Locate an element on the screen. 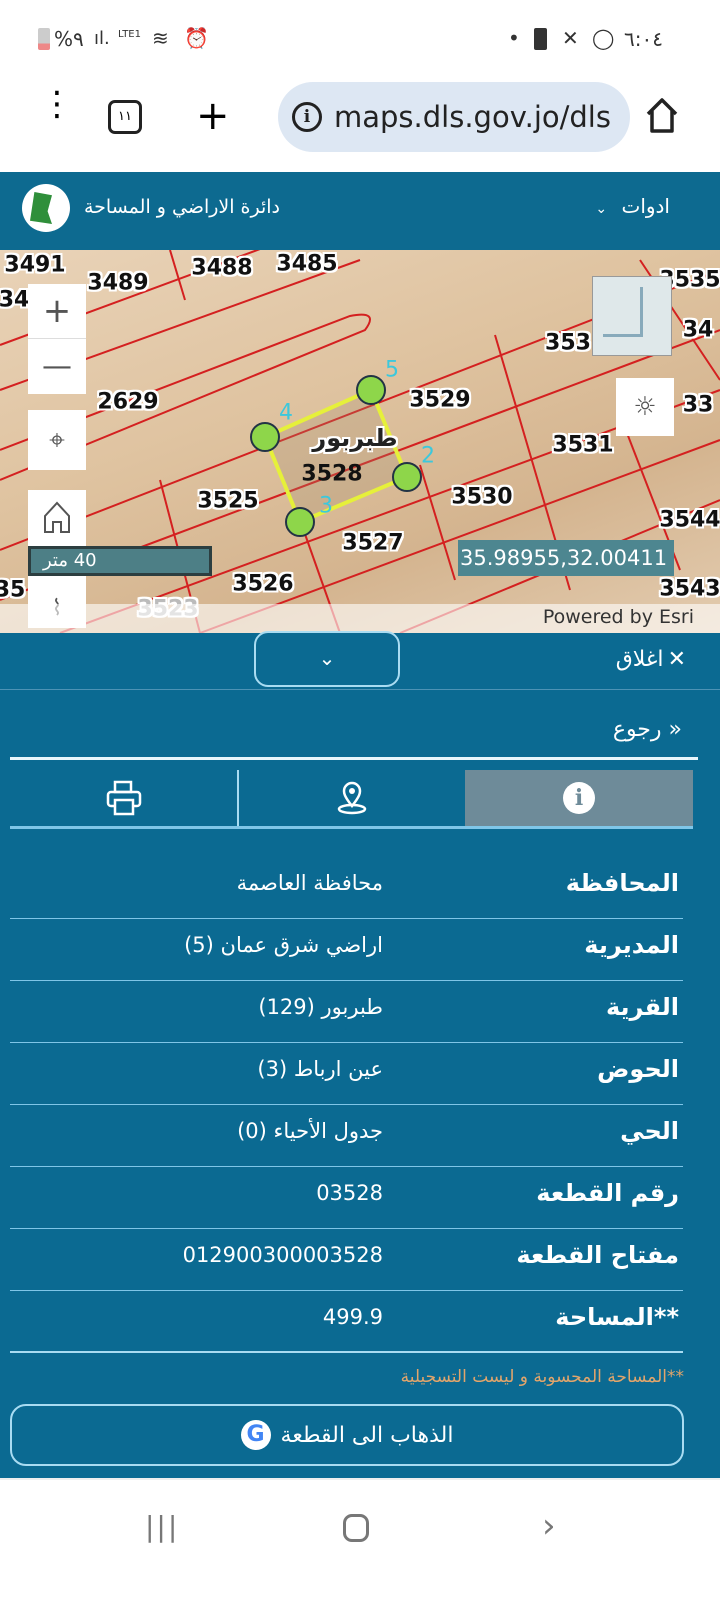 The width and height of the screenshot is (720, 1600). info-row: **المساحة 499.9 is located at coordinates (346, 1322).